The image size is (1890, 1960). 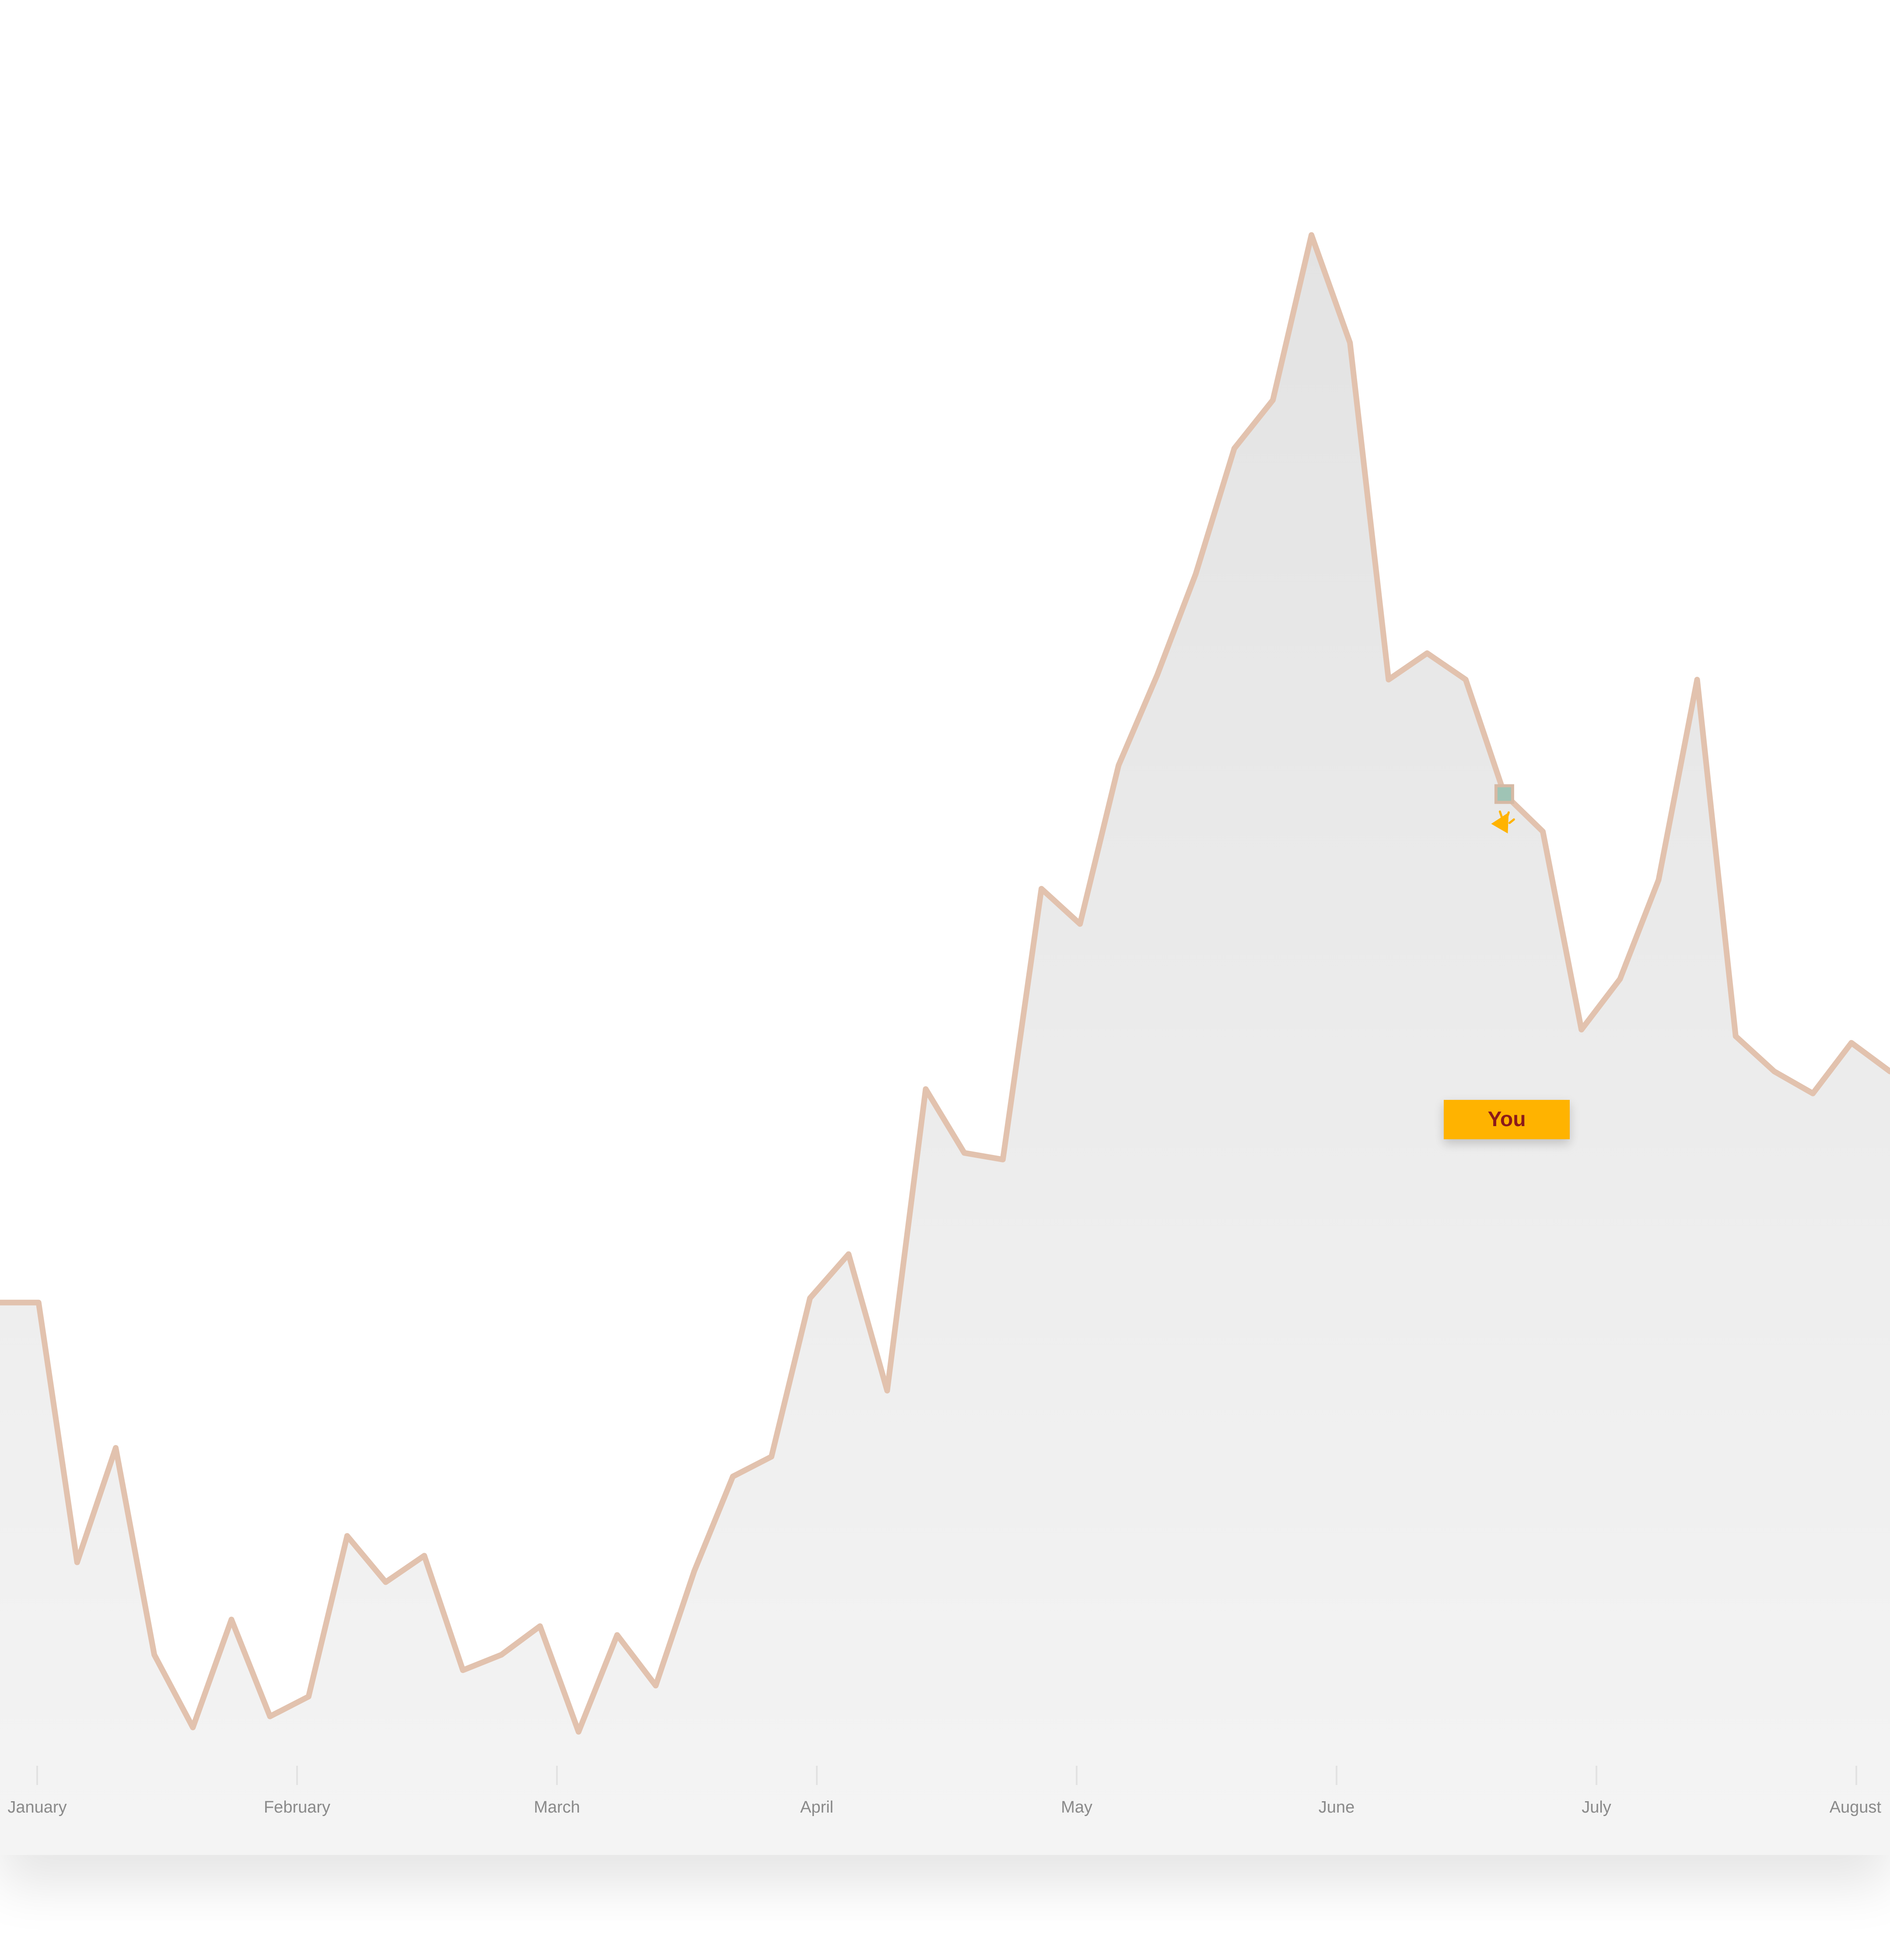 What do you see at coordinates (1503, 809) in the screenshot?
I see `highlight-marker-layer` at bounding box center [1503, 809].